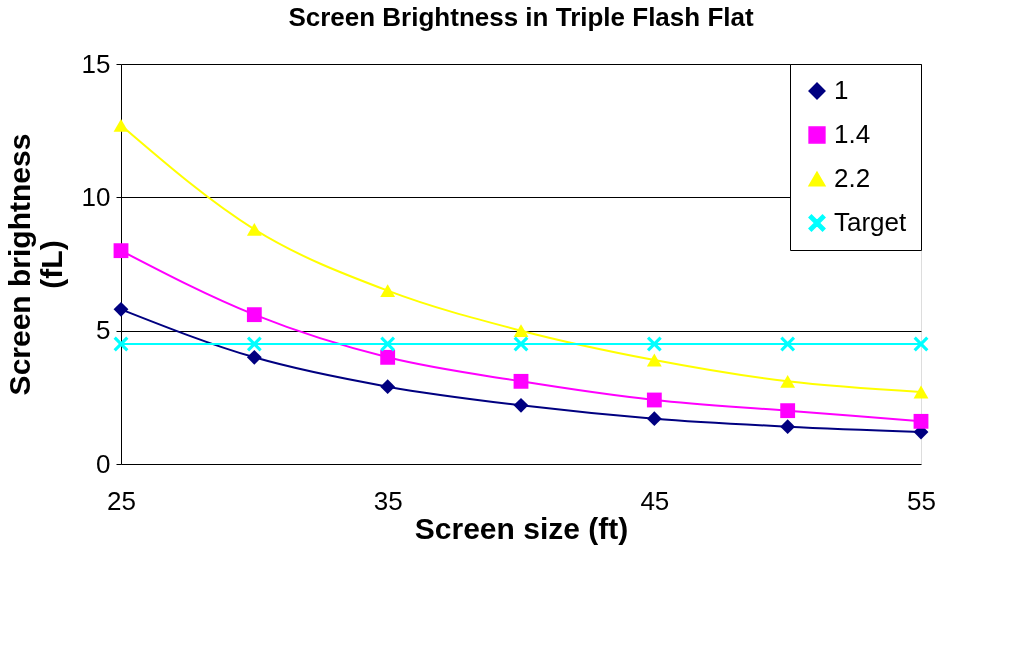 The height and width of the screenshot is (664, 1036). I want to click on chart-title: Screen Brightness in Triple Flash Flat, so click(521, 17).